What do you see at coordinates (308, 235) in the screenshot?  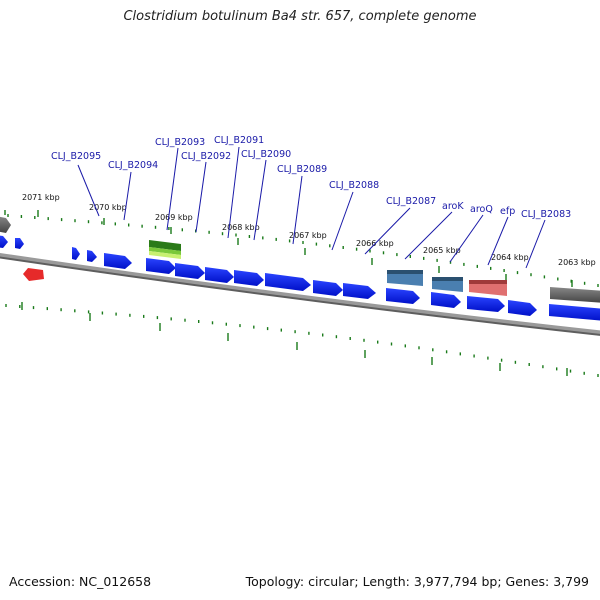 I see `kbp-label: 2067 kbp` at bounding box center [308, 235].